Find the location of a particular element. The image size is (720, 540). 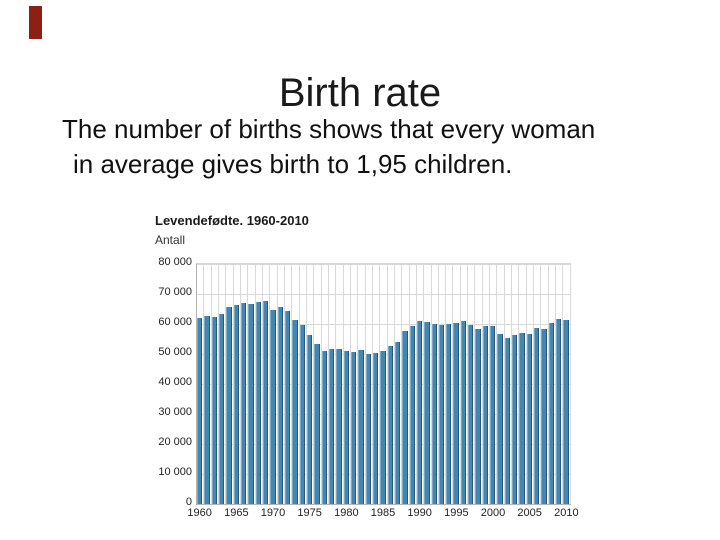

page-title: Birth rate is located at coordinates (360, 92).